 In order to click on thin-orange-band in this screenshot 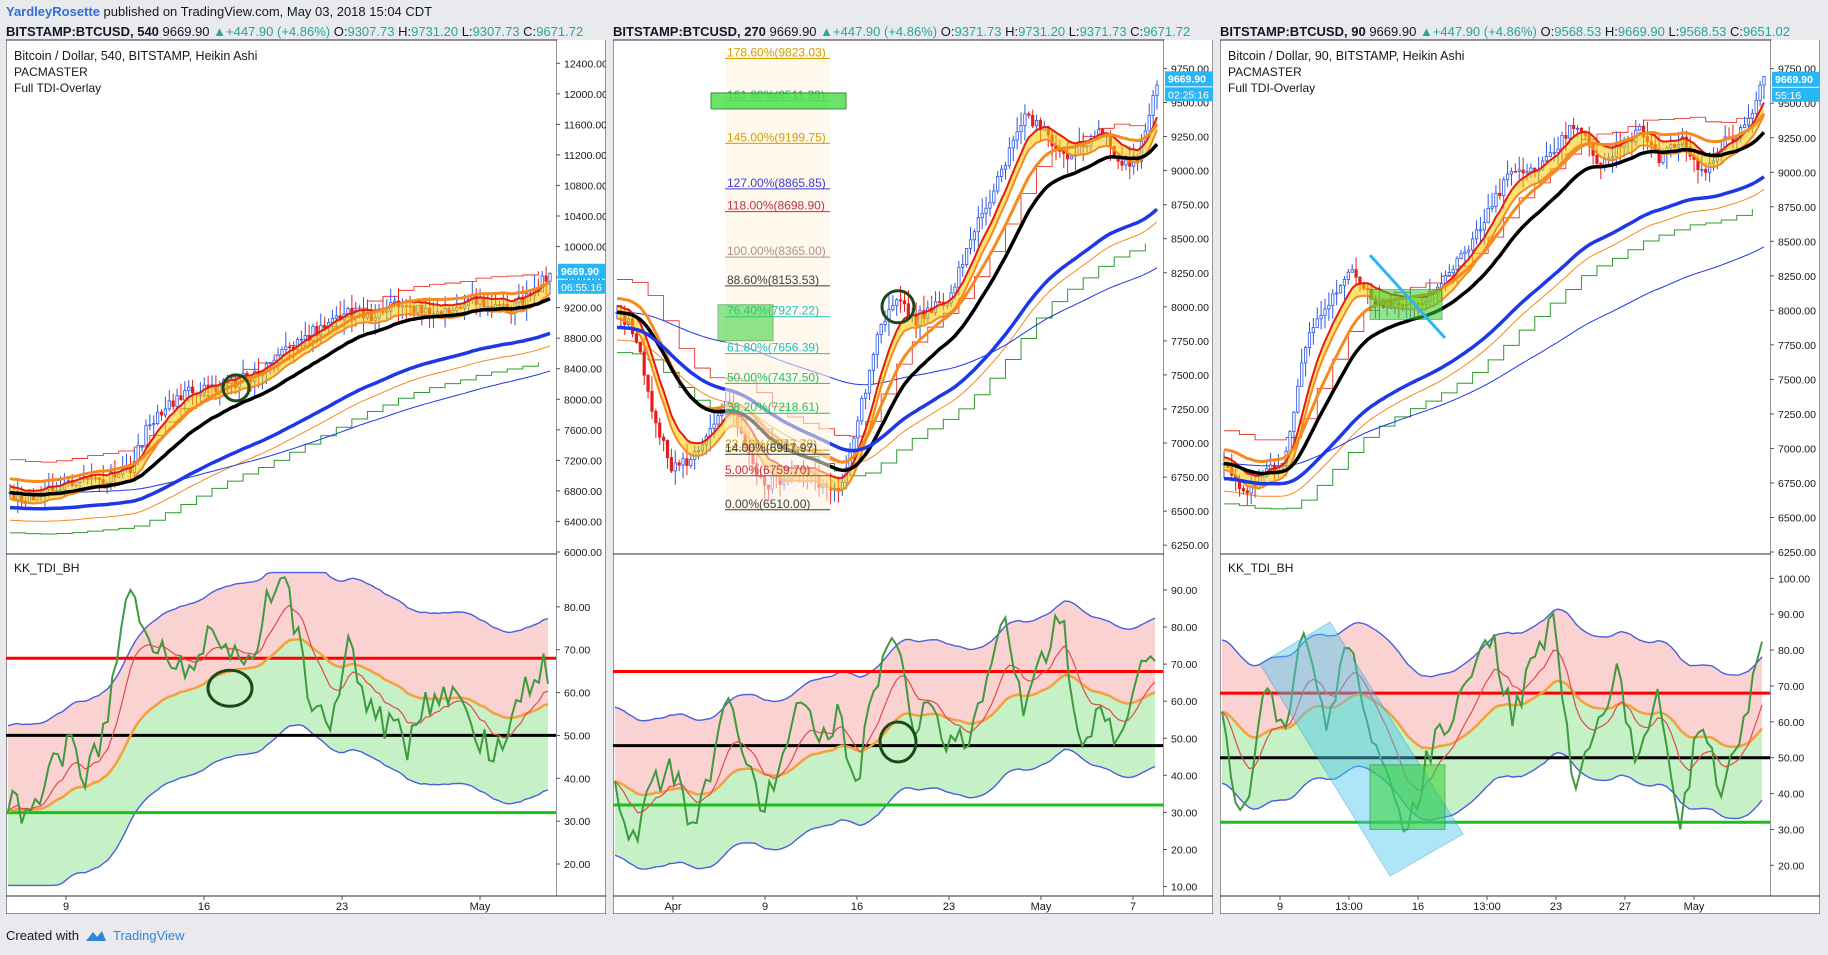, I will do `click(887, 342)`.